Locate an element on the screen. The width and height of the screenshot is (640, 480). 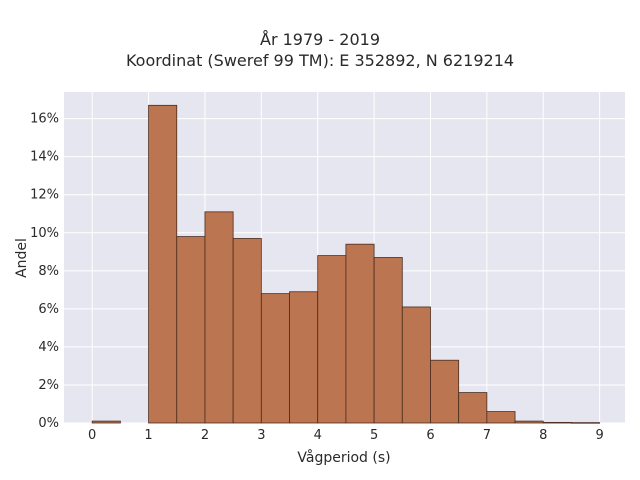
y-tick-label: 16% is located at coordinates (44, 119).